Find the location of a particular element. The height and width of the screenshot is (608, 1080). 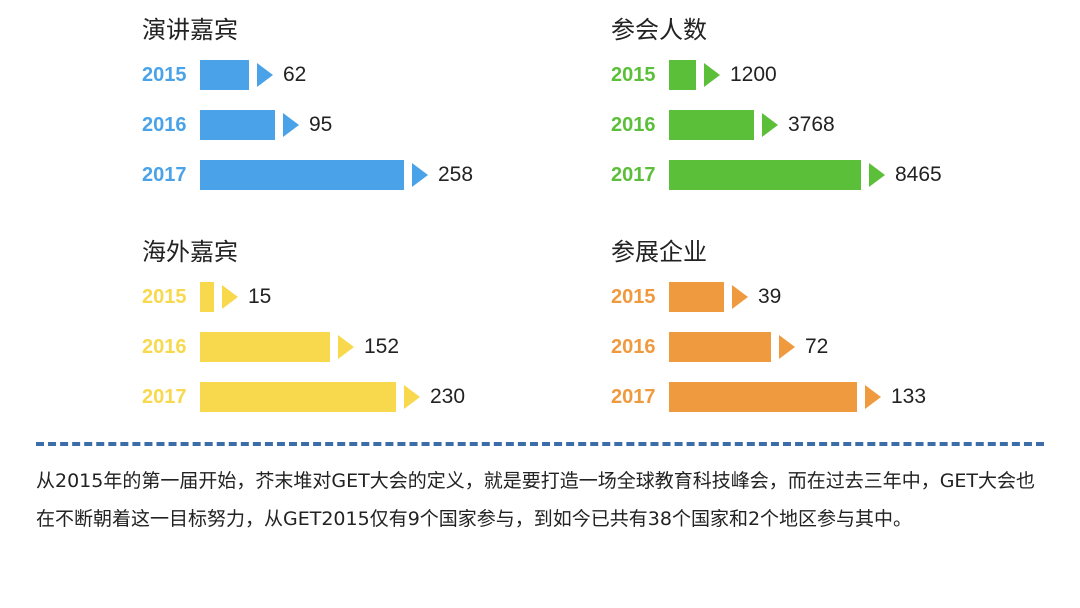

value-label: 39 is located at coordinates (770, 296).